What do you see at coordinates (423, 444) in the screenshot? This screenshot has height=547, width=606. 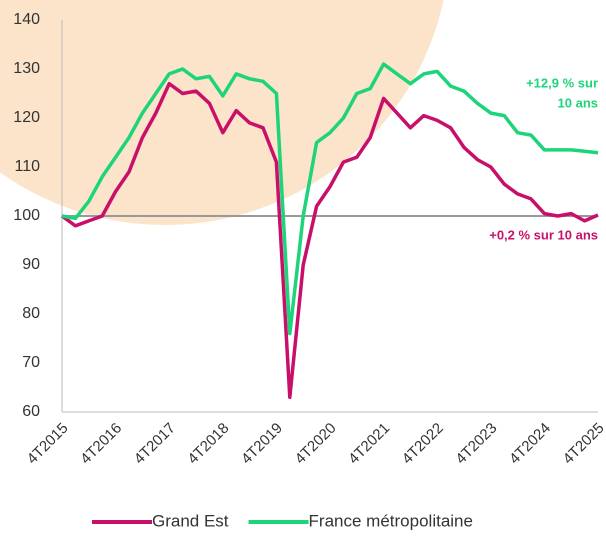 I see `x-tick-label: 4T2022` at bounding box center [423, 444].